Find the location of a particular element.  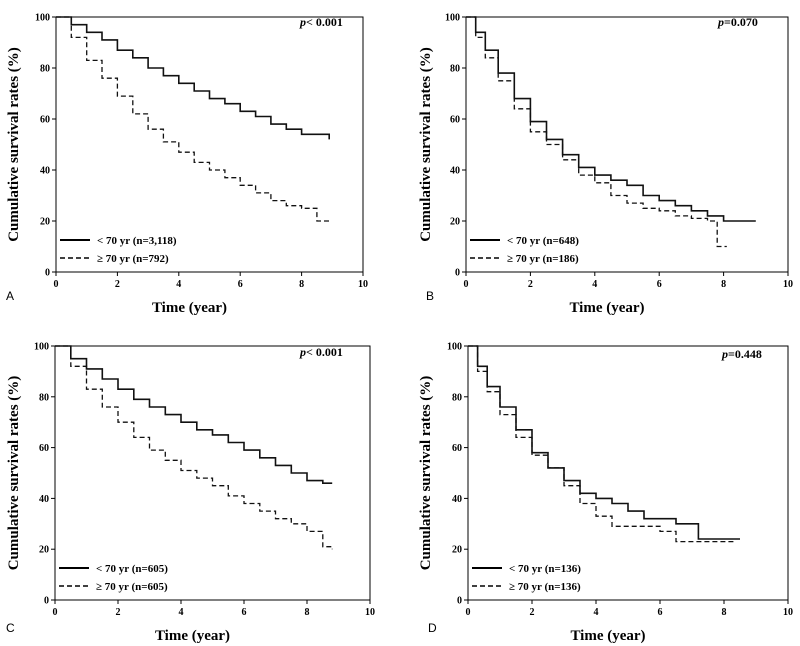

panel-a-y-axis-title: Cumulative survival rates (%) is located at coordinates (14, 144).